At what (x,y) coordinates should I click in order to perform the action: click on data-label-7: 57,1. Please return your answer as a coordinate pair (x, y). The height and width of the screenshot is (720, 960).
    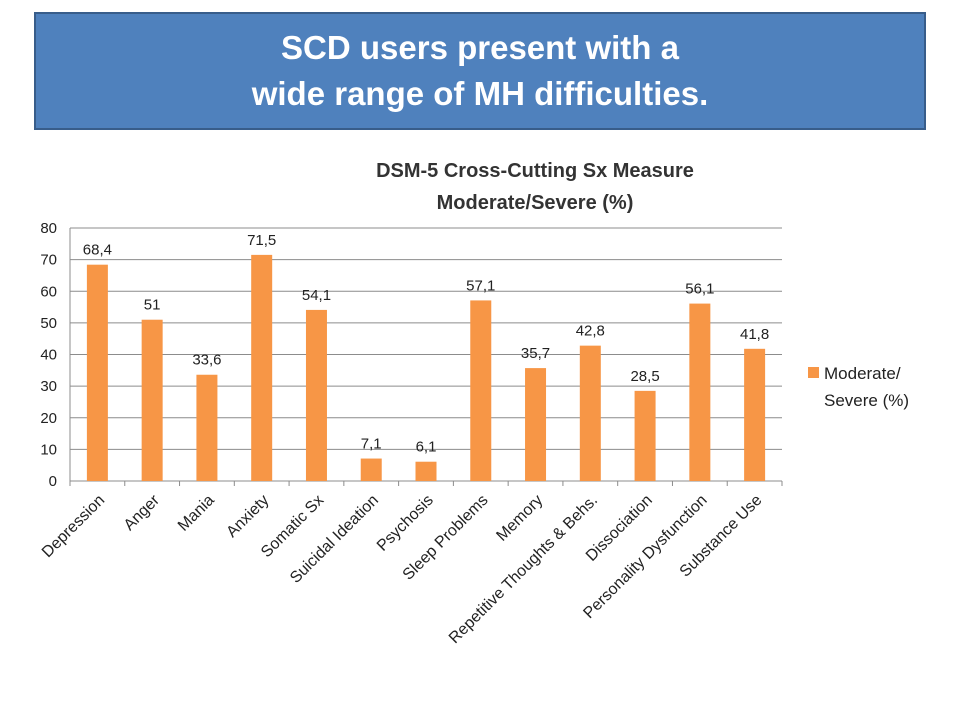
    Looking at the image, I should click on (480, 285).